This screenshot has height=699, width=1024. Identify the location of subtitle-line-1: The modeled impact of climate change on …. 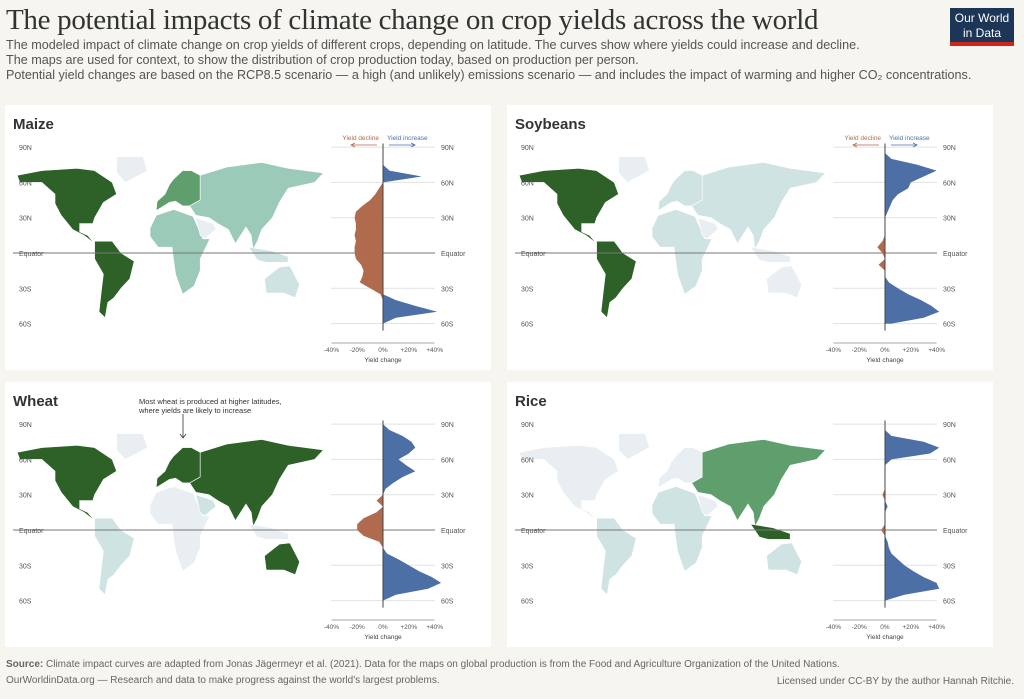
(433, 45).